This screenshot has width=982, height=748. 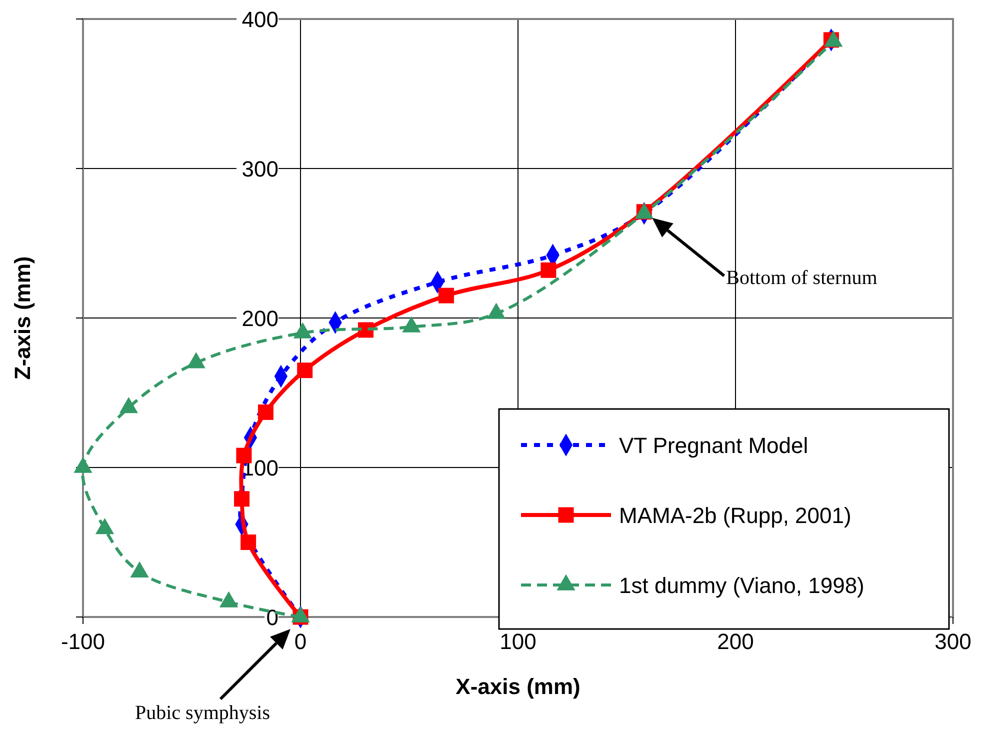 What do you see at coordinates (202, 713) in the screenshot?
I see `text: Pubic symphysis` at bounding box center [202, 713].